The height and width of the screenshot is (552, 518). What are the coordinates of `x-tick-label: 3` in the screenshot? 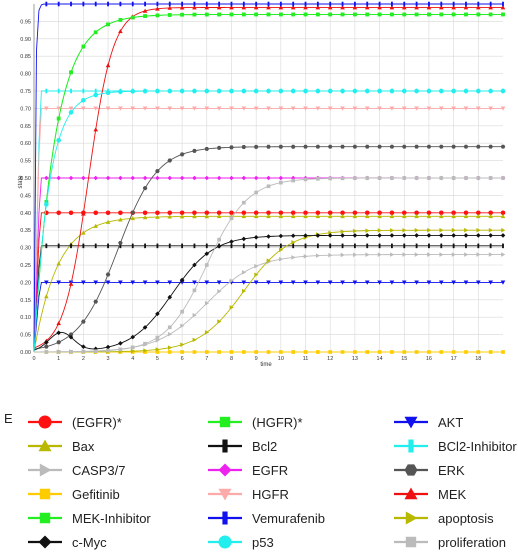 It's located at (108, 359).